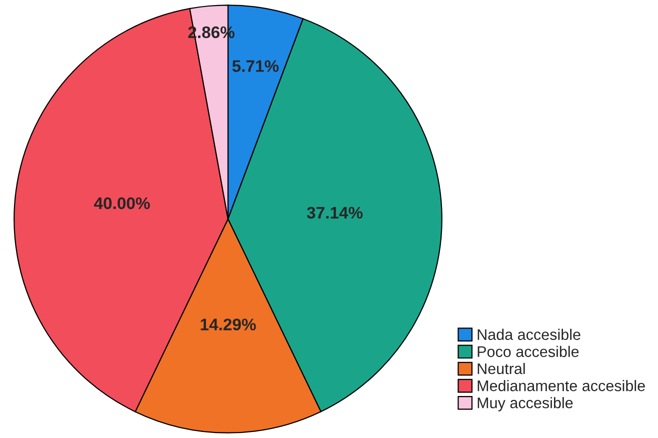  I want to click on legend-label: Poco accesible, so click(528, 352).